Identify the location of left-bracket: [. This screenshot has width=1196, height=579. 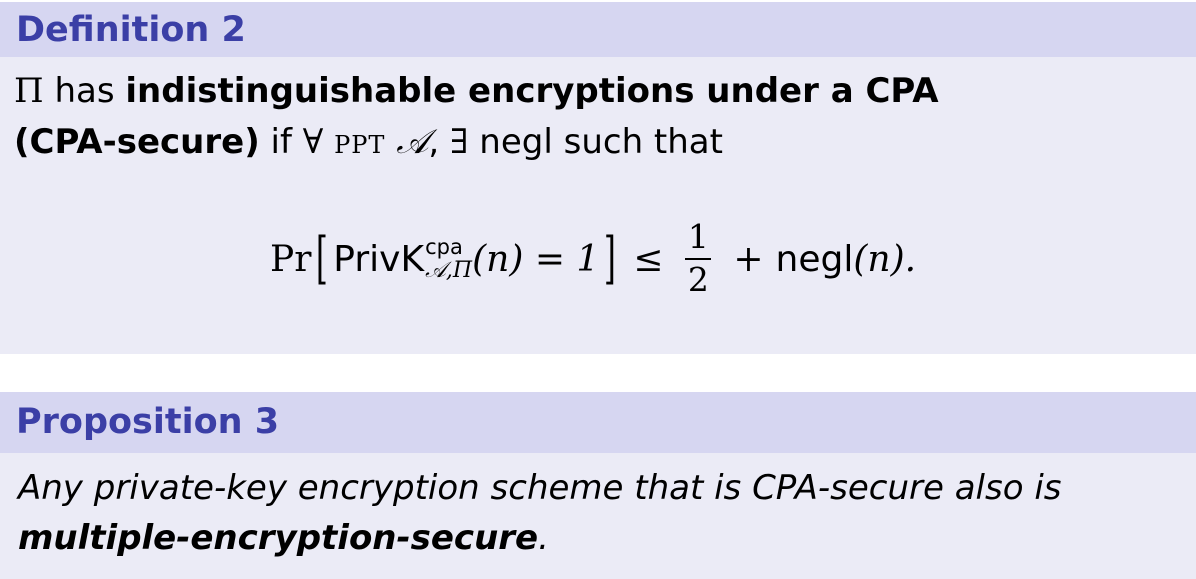
(322, 258).